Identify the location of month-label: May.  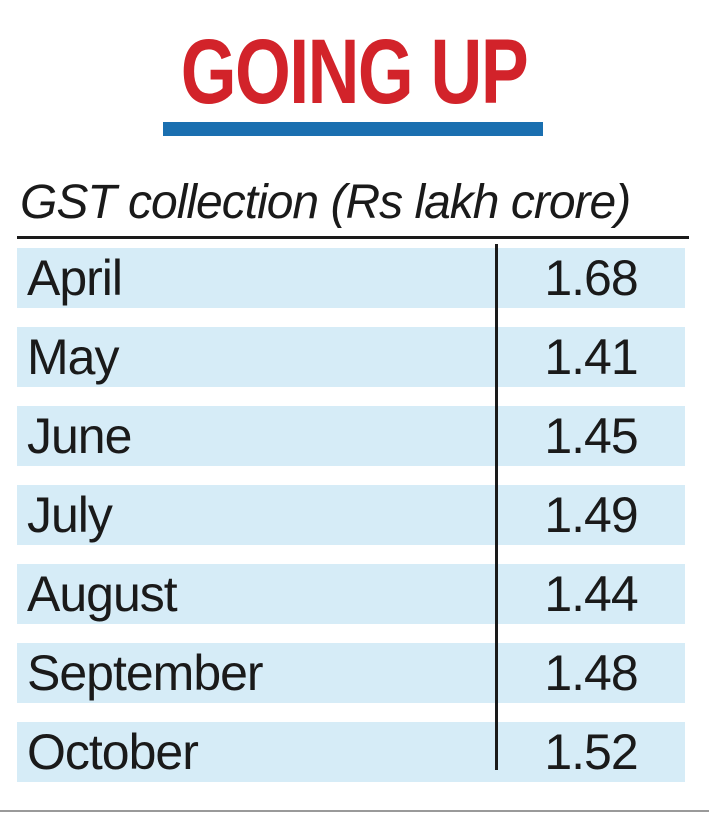
(73, 357).